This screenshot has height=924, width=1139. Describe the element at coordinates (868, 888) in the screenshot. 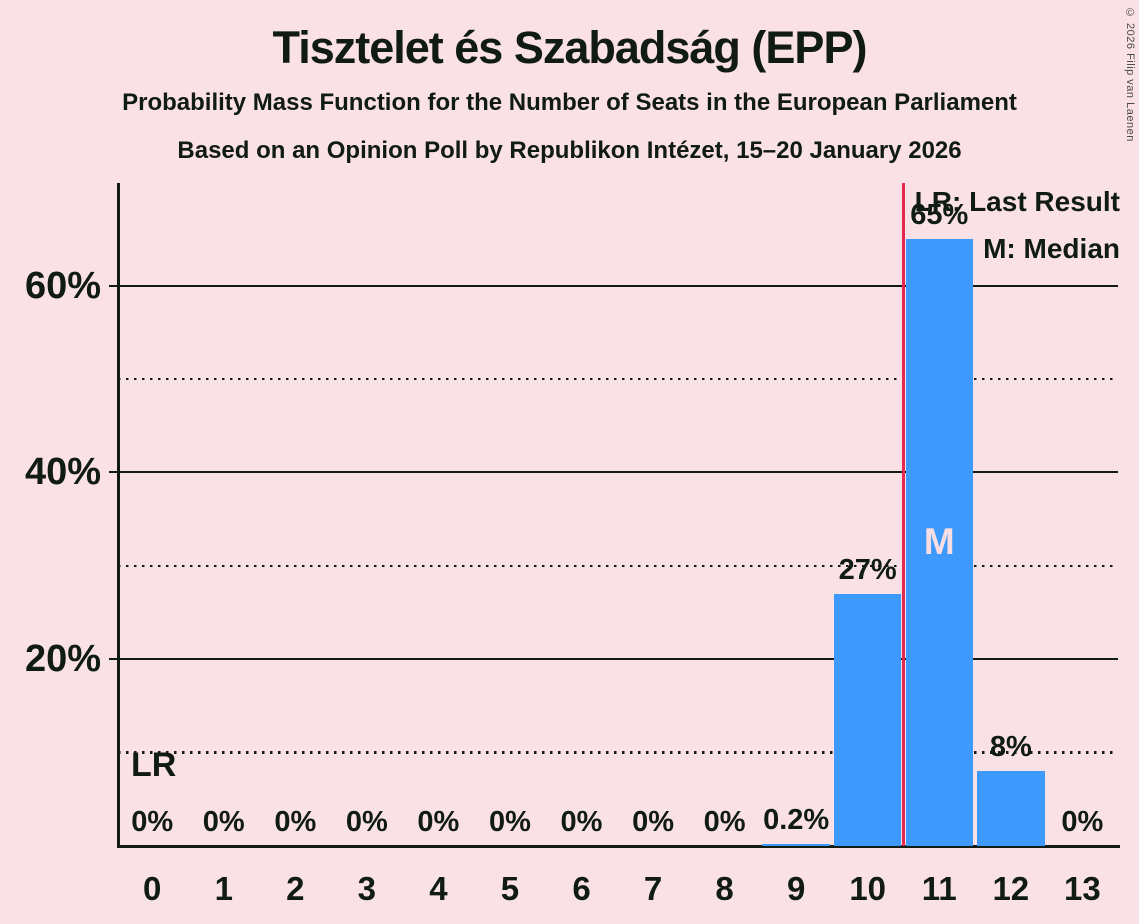

I see `x-axis-label-seat-10: 10` at that location.